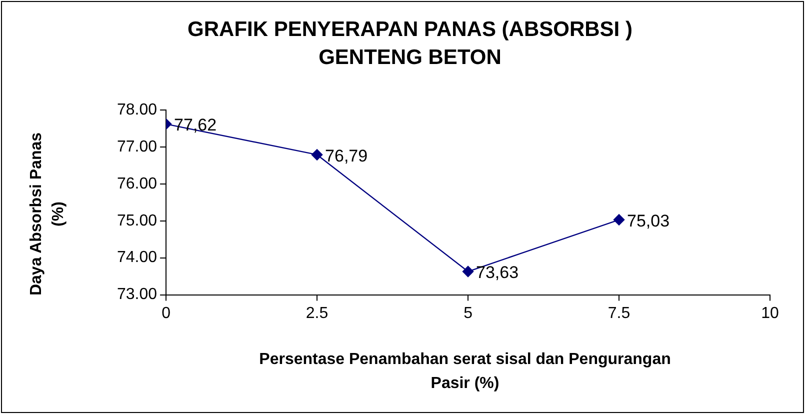 The width and height of the screenshot is (805, 414). I want to click on y-tick-label: 76.00, so click(137, 183).